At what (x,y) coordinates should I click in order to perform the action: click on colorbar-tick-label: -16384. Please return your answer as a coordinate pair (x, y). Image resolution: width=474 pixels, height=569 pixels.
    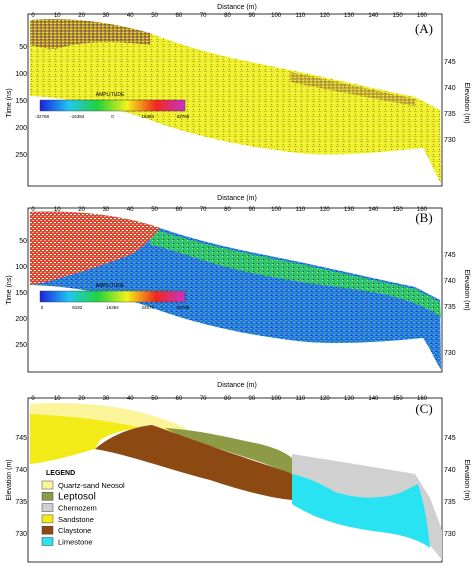
    Looking at the image, I should click on (77, 116).